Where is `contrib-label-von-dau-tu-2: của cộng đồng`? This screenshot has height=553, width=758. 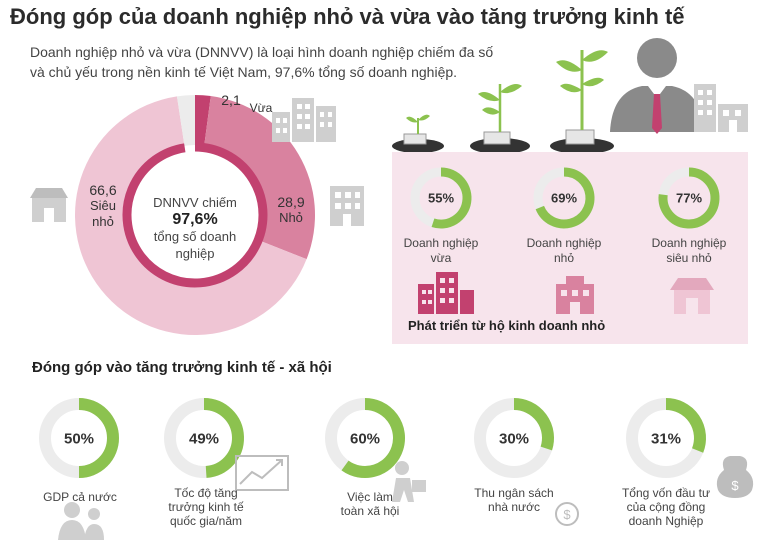
contrib-label-von-dau-tu-2: của cộng đồng is located at coordinates (666, 507).